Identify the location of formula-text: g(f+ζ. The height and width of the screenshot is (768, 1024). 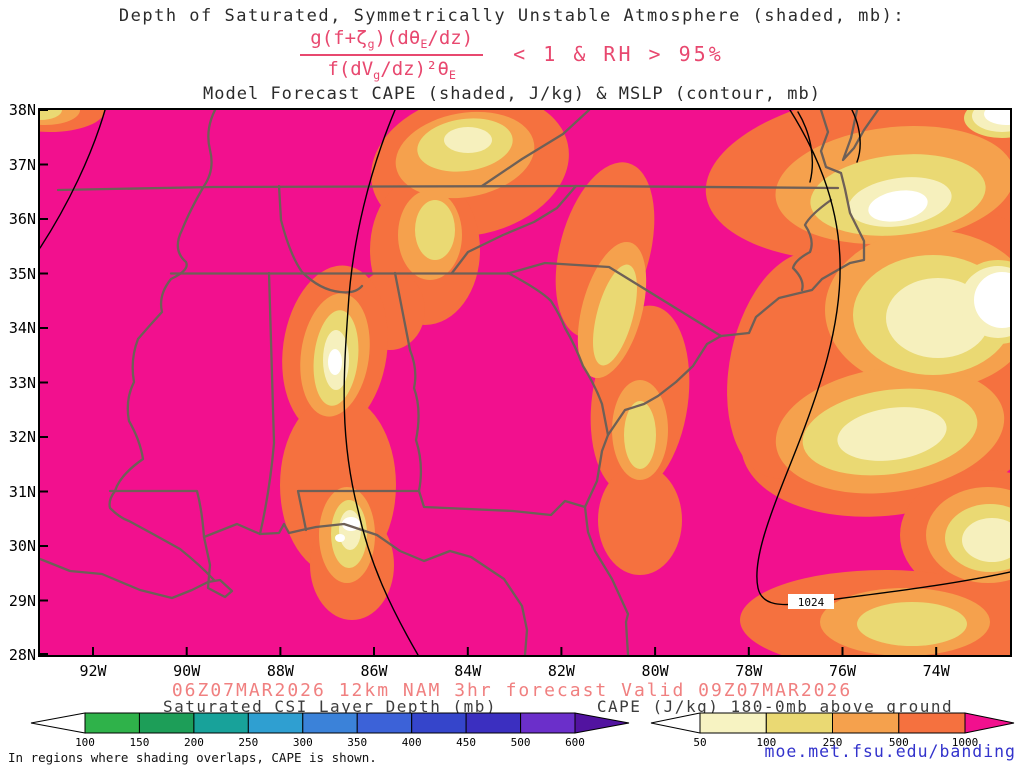
(339, 38).